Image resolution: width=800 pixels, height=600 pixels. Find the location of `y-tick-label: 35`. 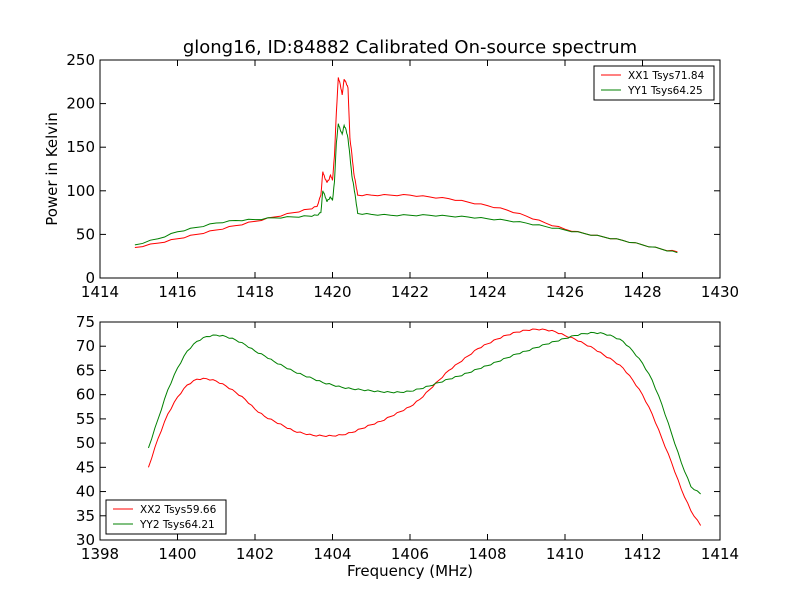

y-tick-label: 35 is located at coordinates (85, 516).